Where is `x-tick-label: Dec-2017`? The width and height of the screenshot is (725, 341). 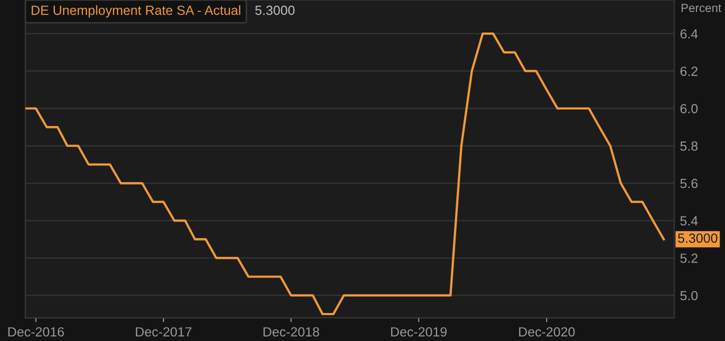
x-tick-label: Dec-2017 is located at coordinates (164, 332).